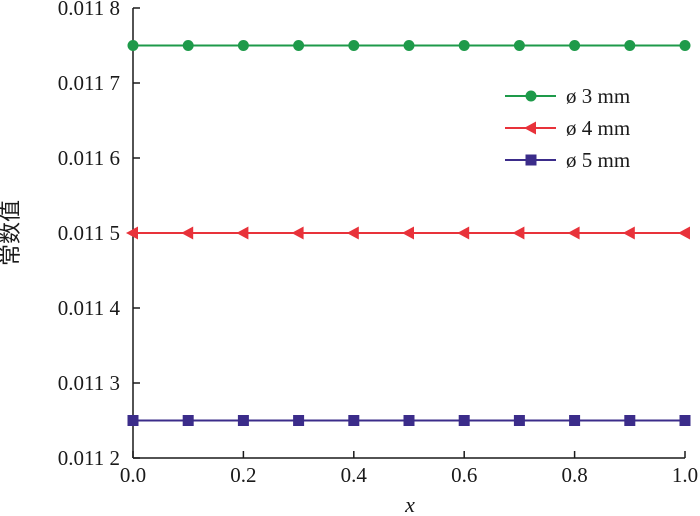  I want to click on y-tick-label: 0.011 5, so click(89, 233).